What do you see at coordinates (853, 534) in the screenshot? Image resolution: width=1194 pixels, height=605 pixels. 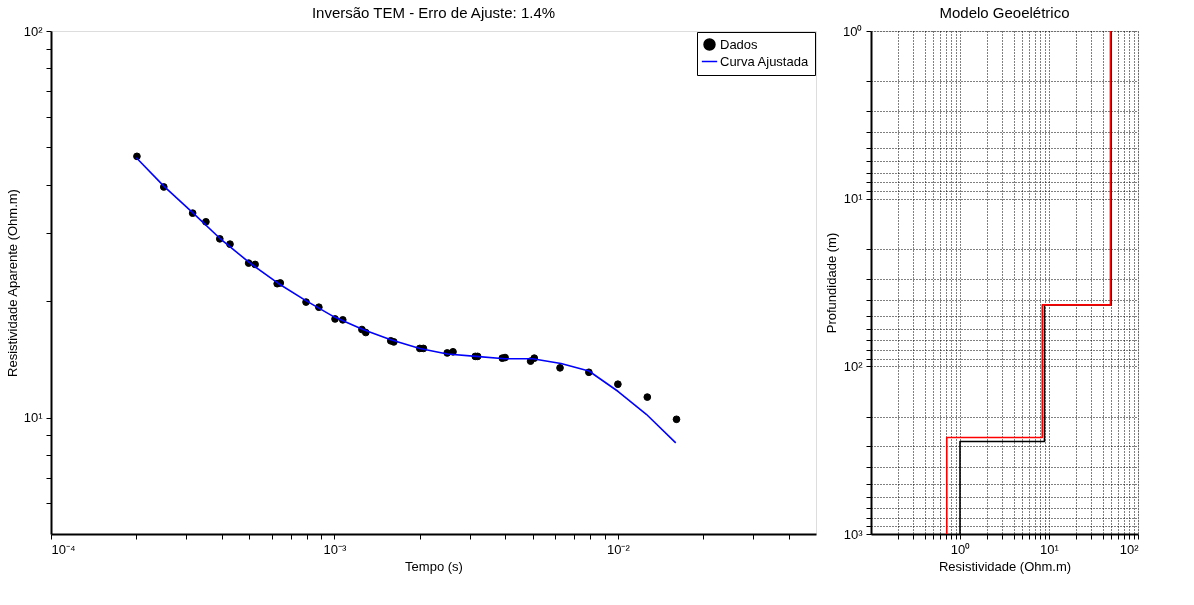 I see `y-tick-label: 10³` at bounding box center [853, 534].